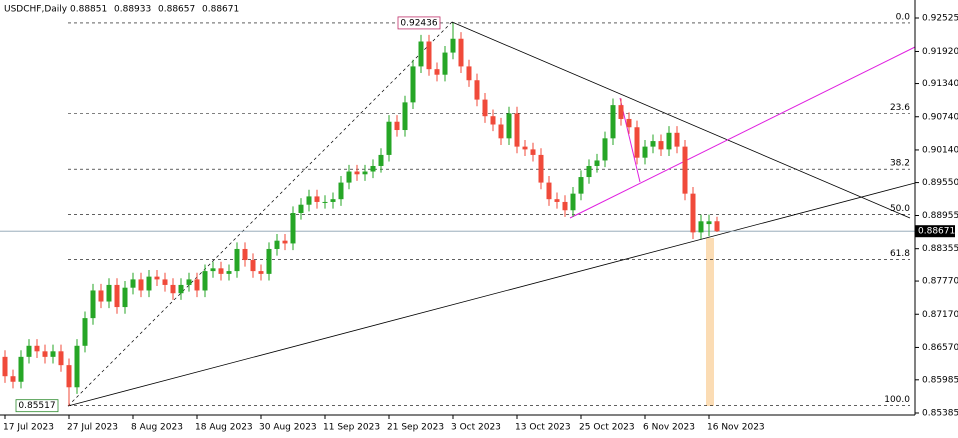  Describe the element at coordinates (28, 428) in the screenshot. I see `x-tick-label: 17 Jul 2023` at that location.